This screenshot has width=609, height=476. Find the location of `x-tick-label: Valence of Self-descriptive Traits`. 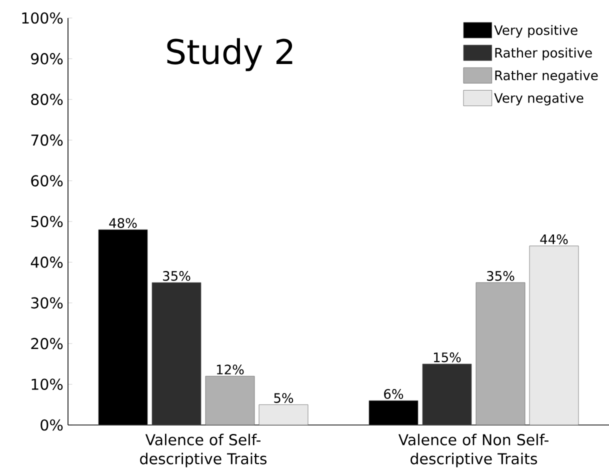

x-tick-label: Valence of Self-descriptive Traits is located at coordinates (203, 451).